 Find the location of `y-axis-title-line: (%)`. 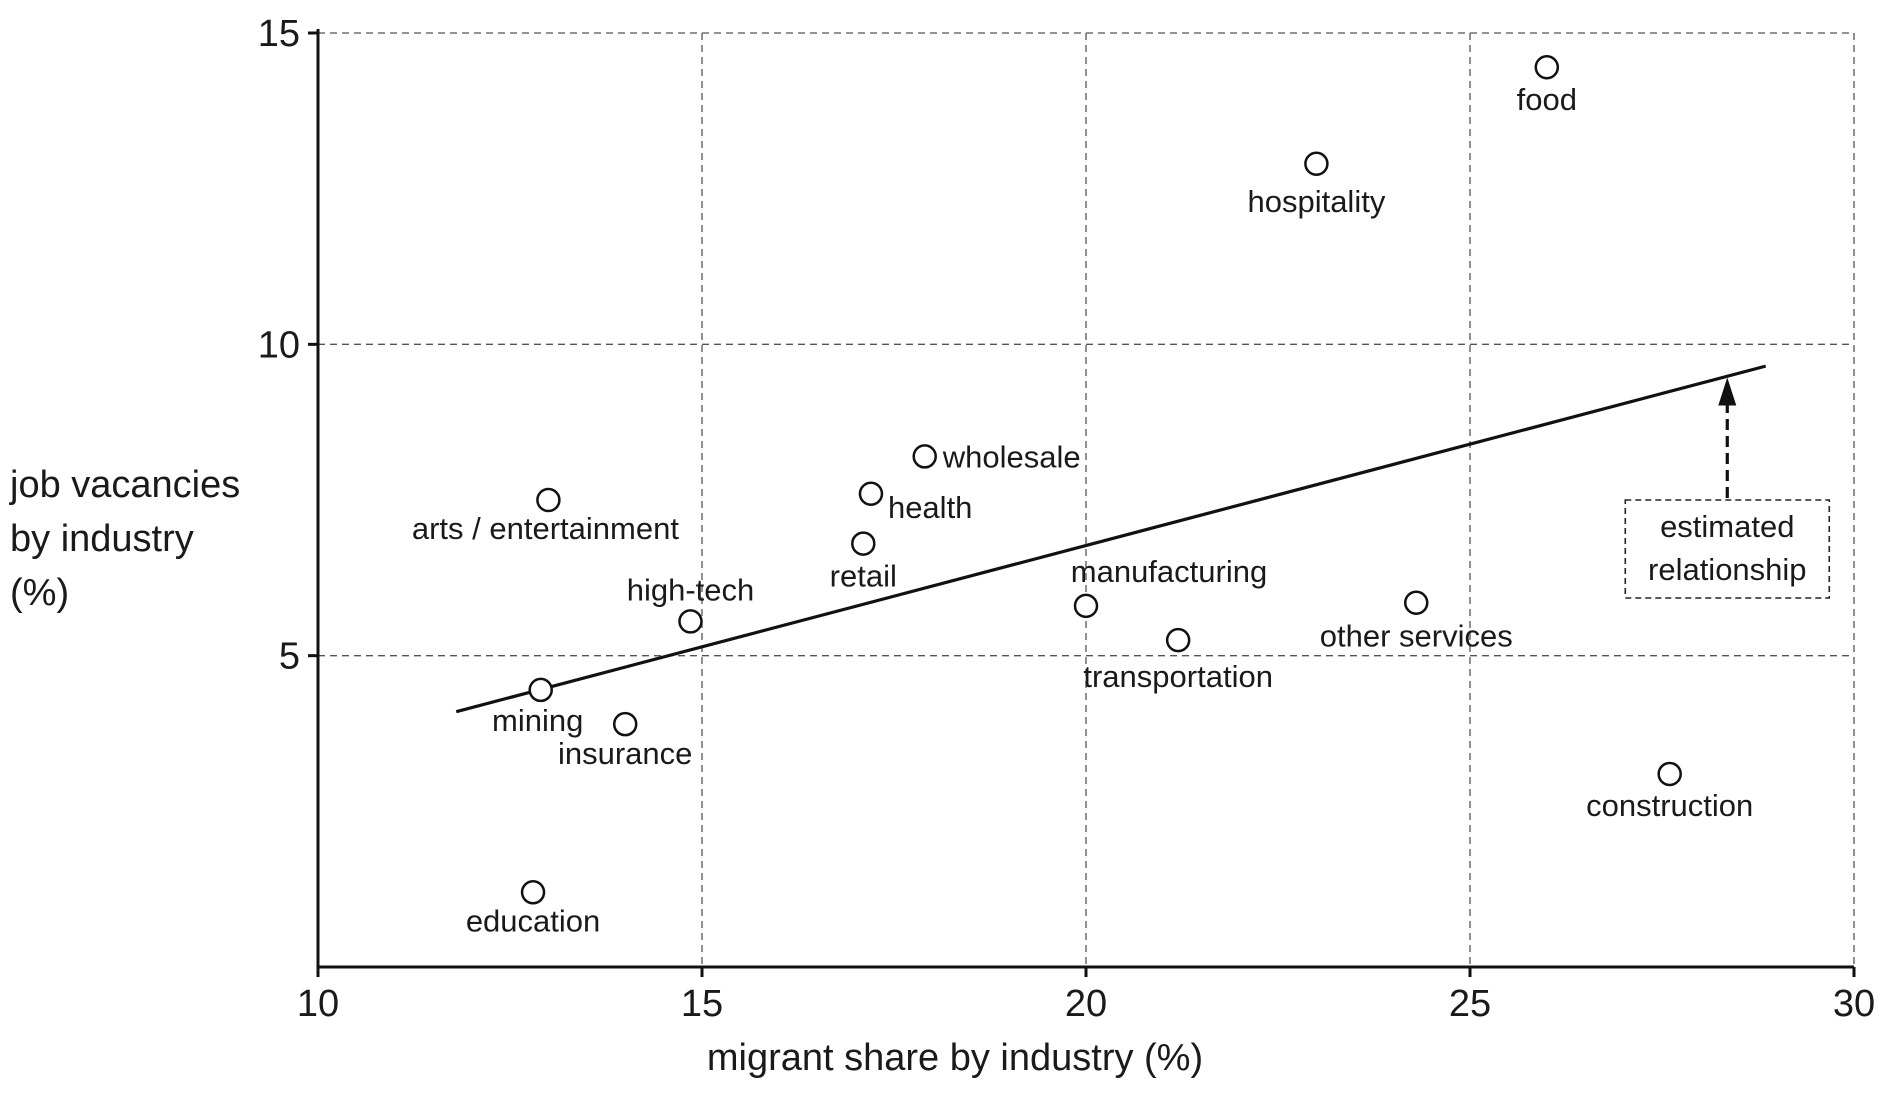

y-axis-title-line: (%) is located at coordinates (39, 593).